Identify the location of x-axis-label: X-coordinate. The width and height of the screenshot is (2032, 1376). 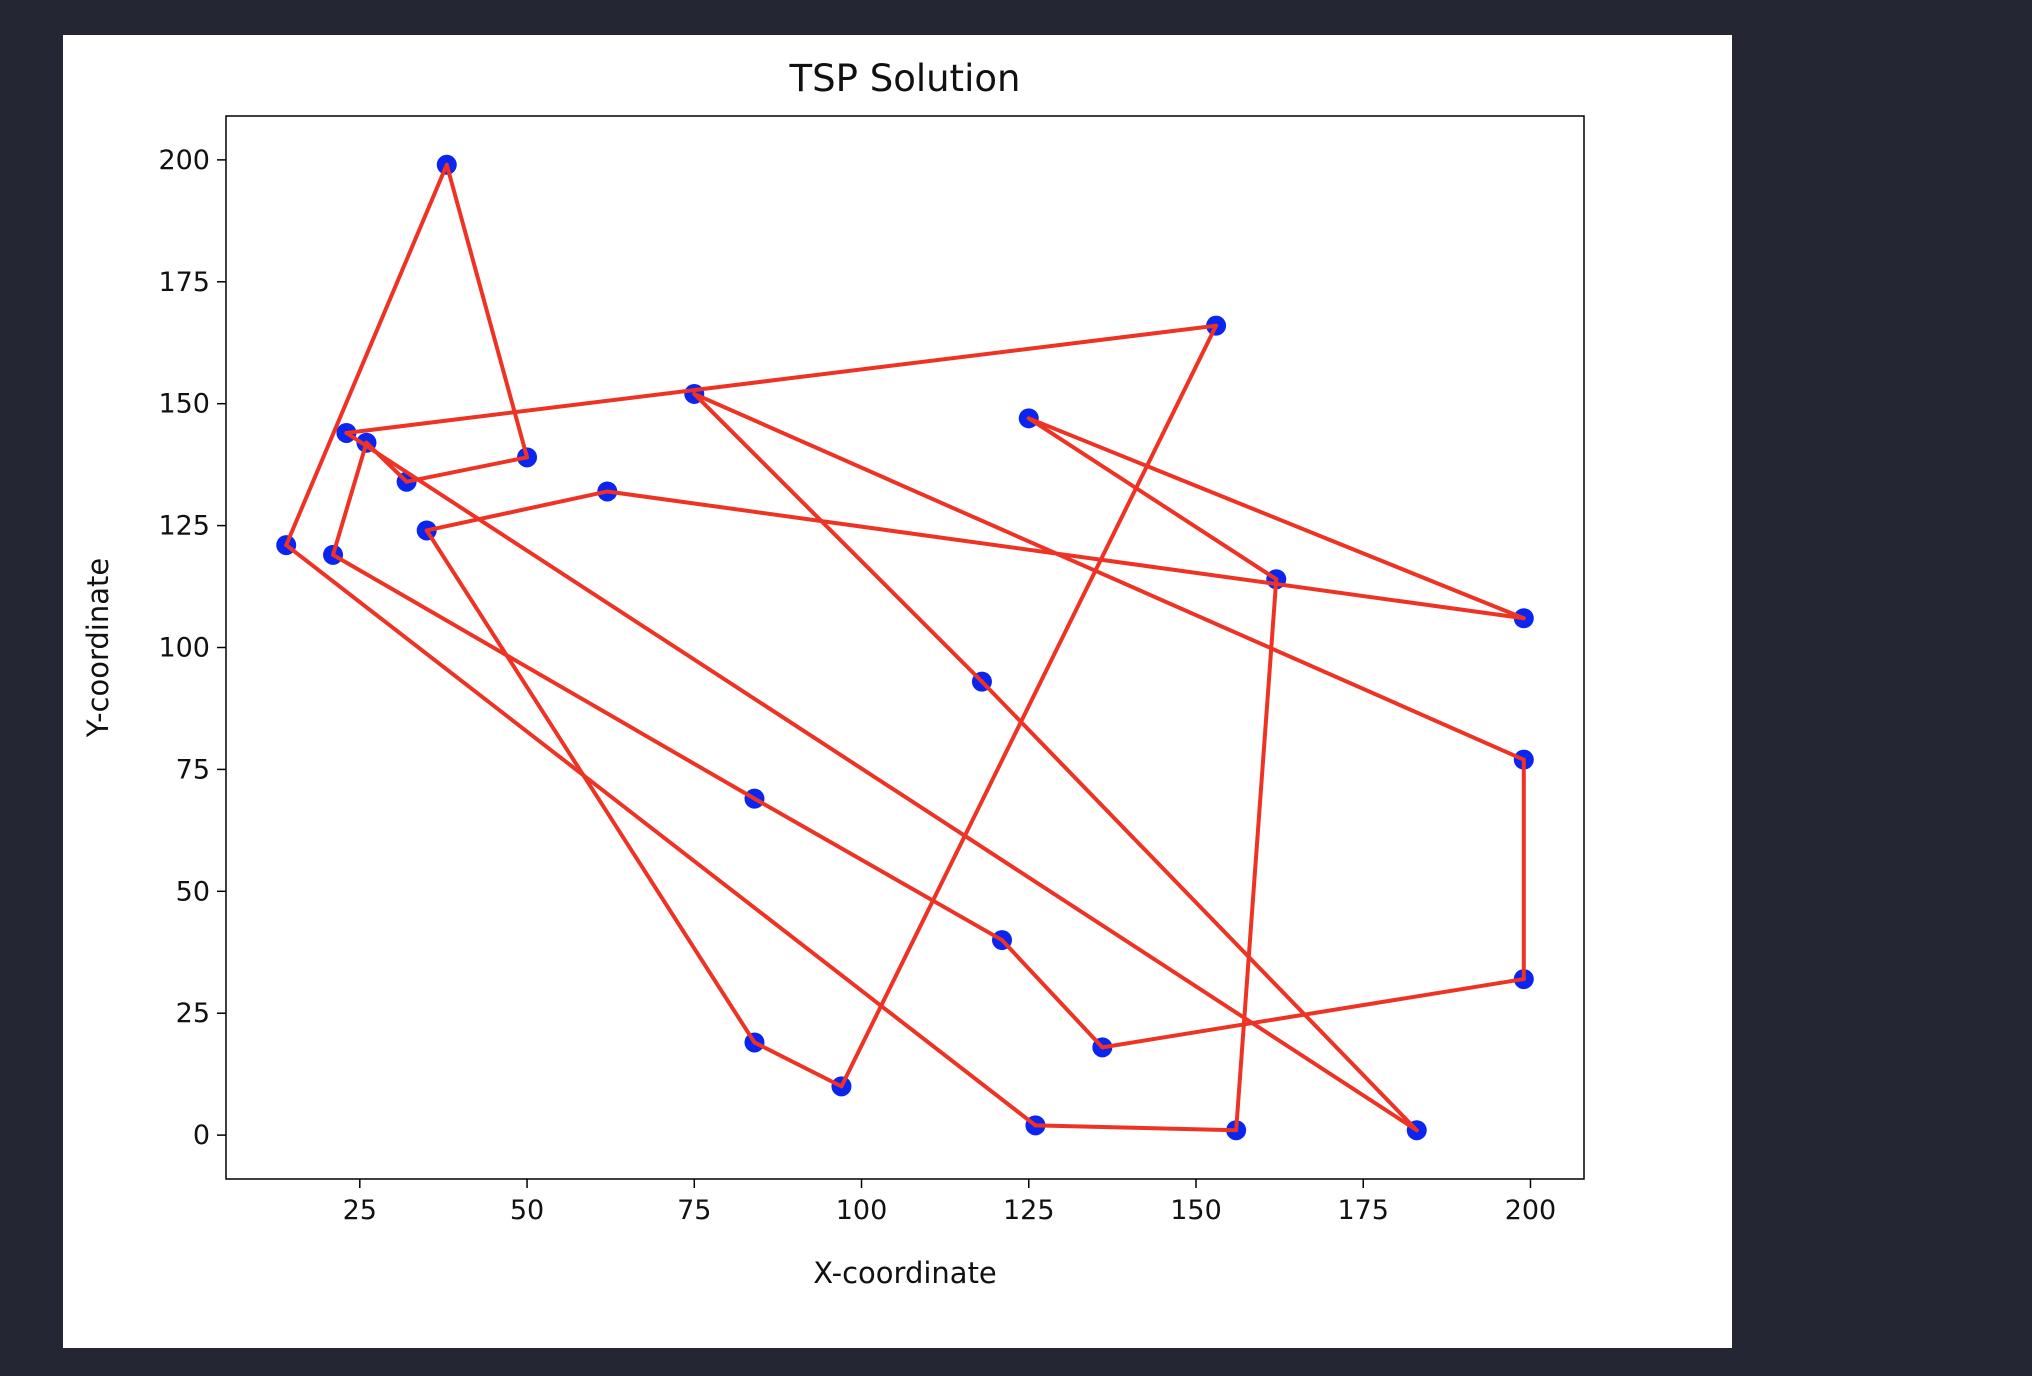
(905, 1273).